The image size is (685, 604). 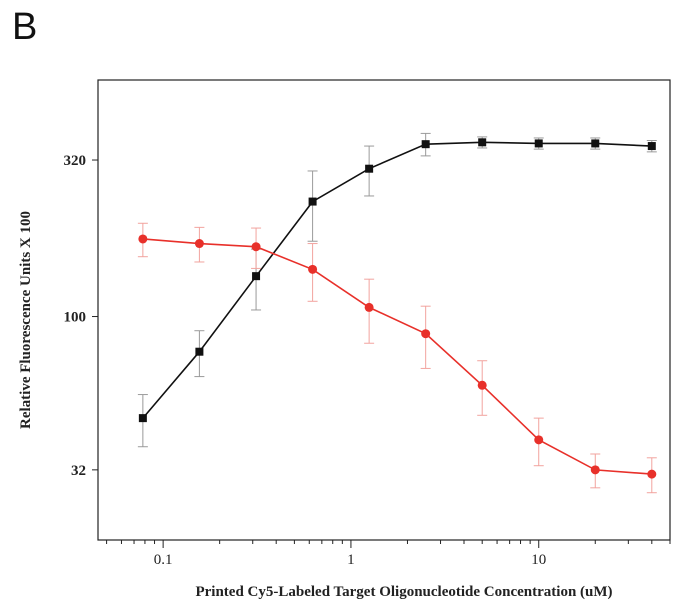 I want to click on x-tick-label: 0.1, so click(x=163, y=560).